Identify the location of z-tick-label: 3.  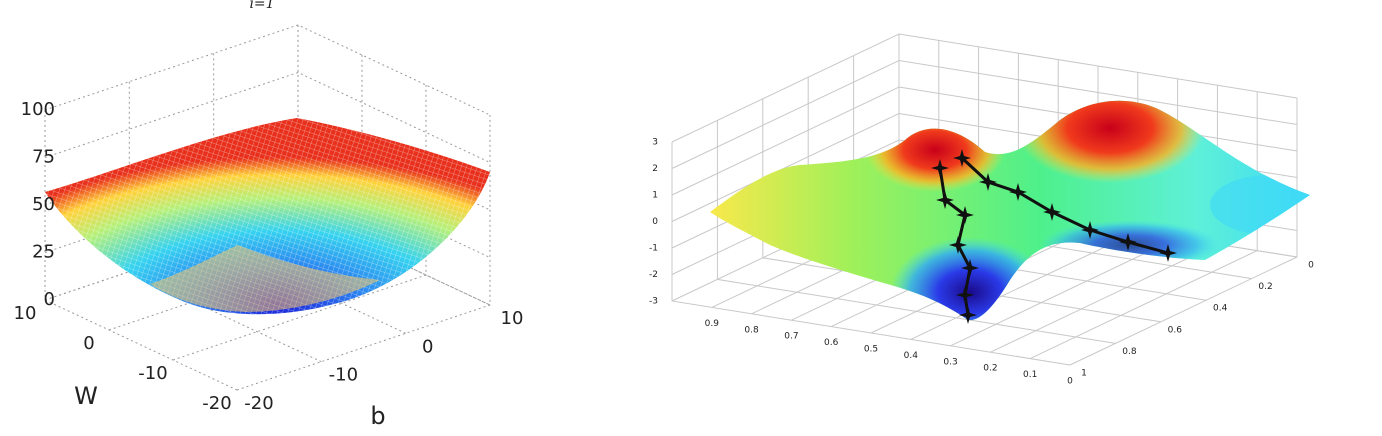
(655, 143).